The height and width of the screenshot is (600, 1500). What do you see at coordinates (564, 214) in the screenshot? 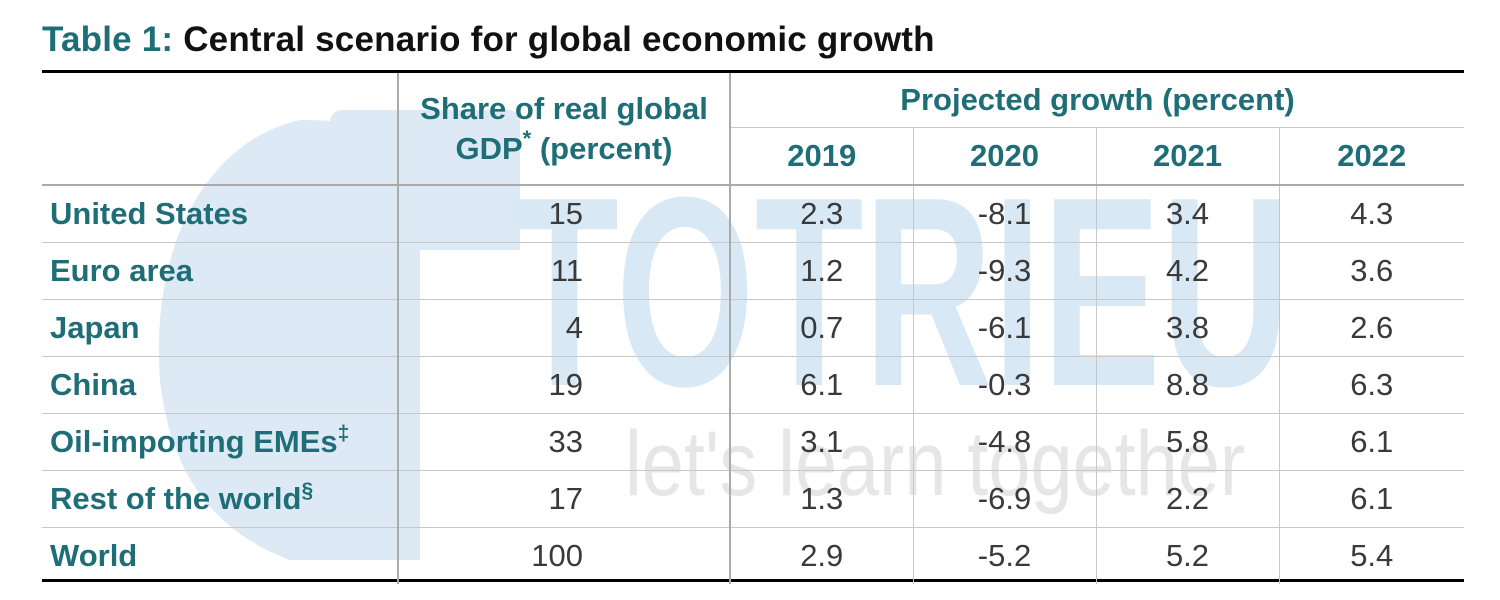
I see `share-value: 15` at bounding box center [564, 214].